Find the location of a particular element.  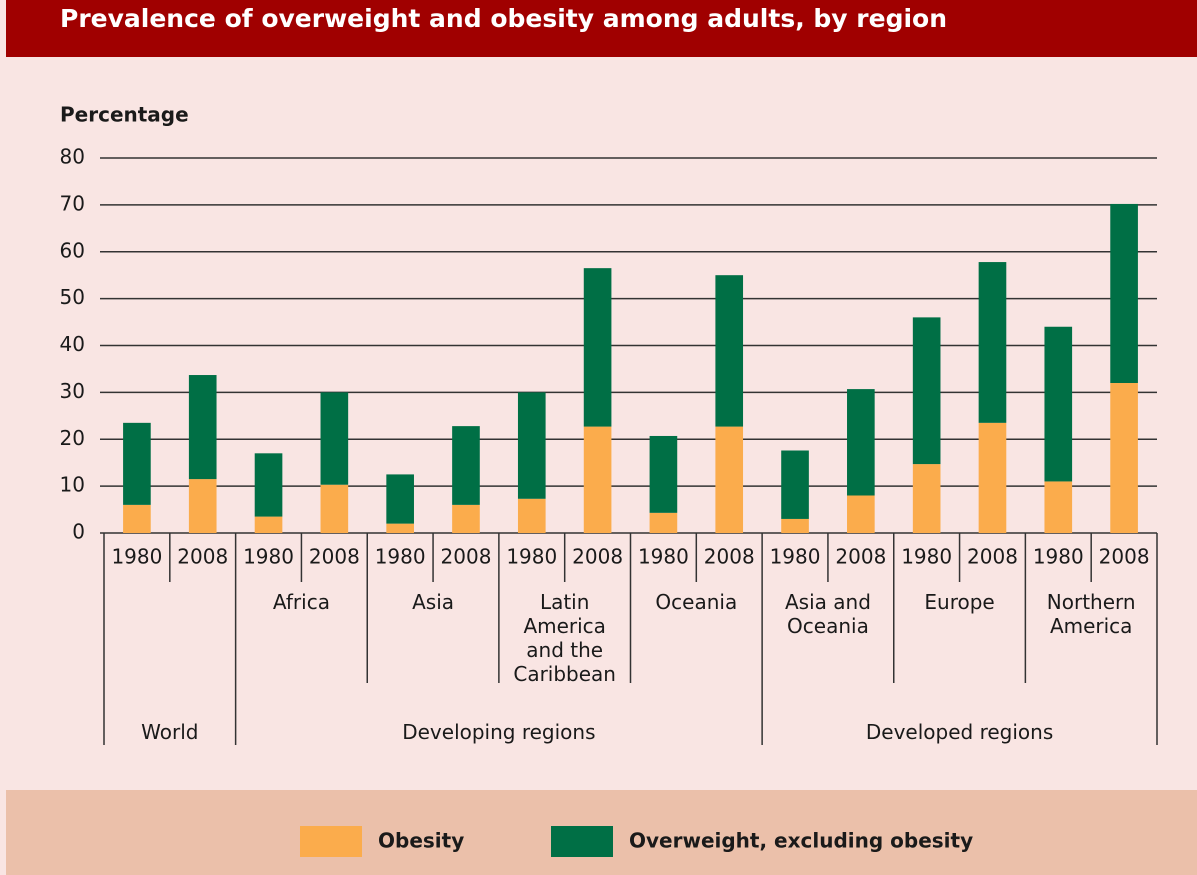

legend-label: Obesity is located at coordinates (421, 841).